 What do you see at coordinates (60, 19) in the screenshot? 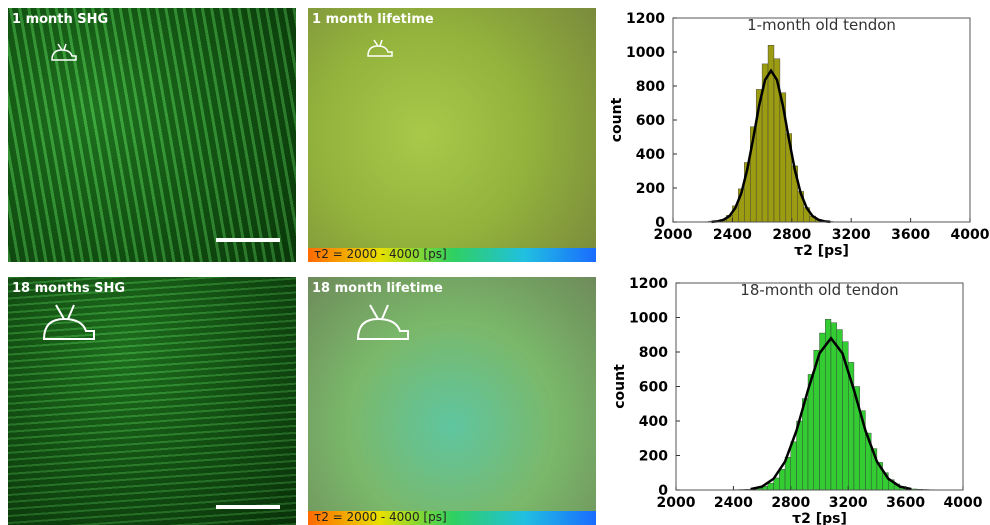
I see `panel-label: 1 month SHG` at bounding box center [60, 19].